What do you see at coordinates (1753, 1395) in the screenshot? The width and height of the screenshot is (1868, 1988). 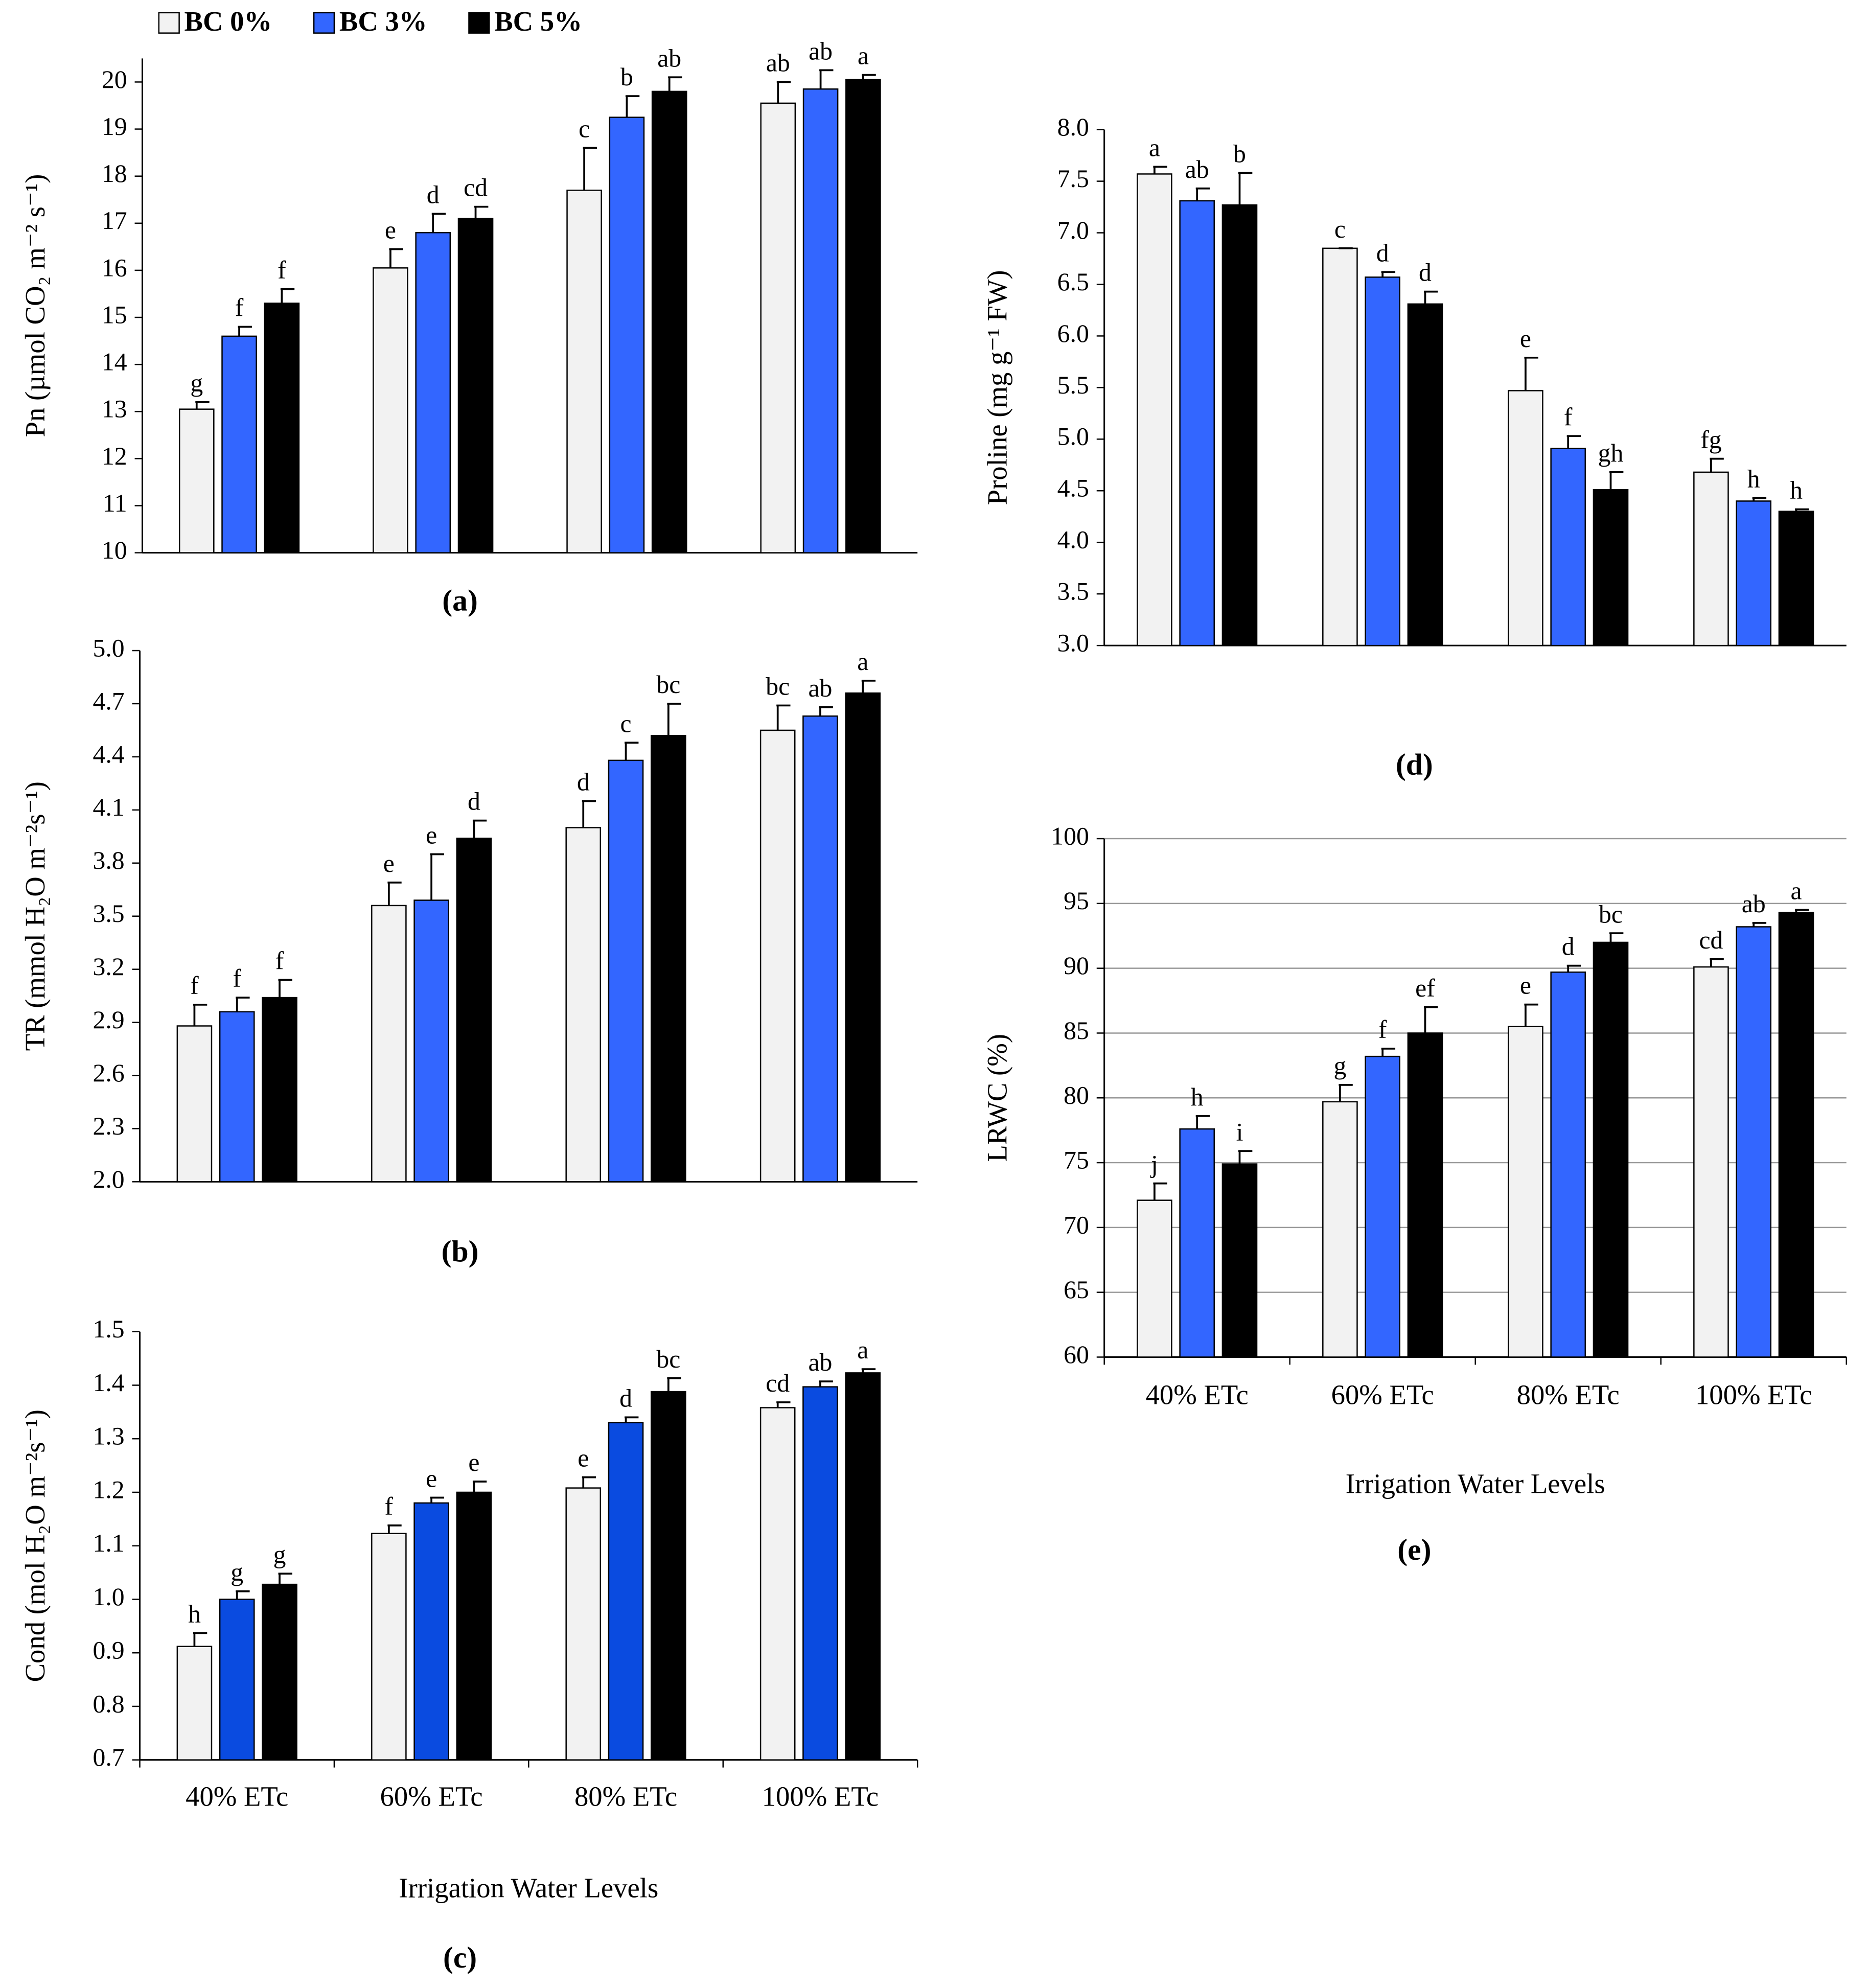 I see `x-tick-label: 100% ETc` at bounding box center [1753, 1395].